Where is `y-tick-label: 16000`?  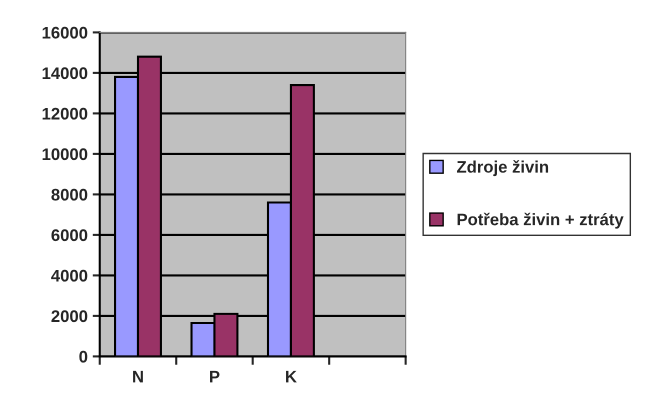
y-tick-label: 16000 is located at coordinates (65, 32).